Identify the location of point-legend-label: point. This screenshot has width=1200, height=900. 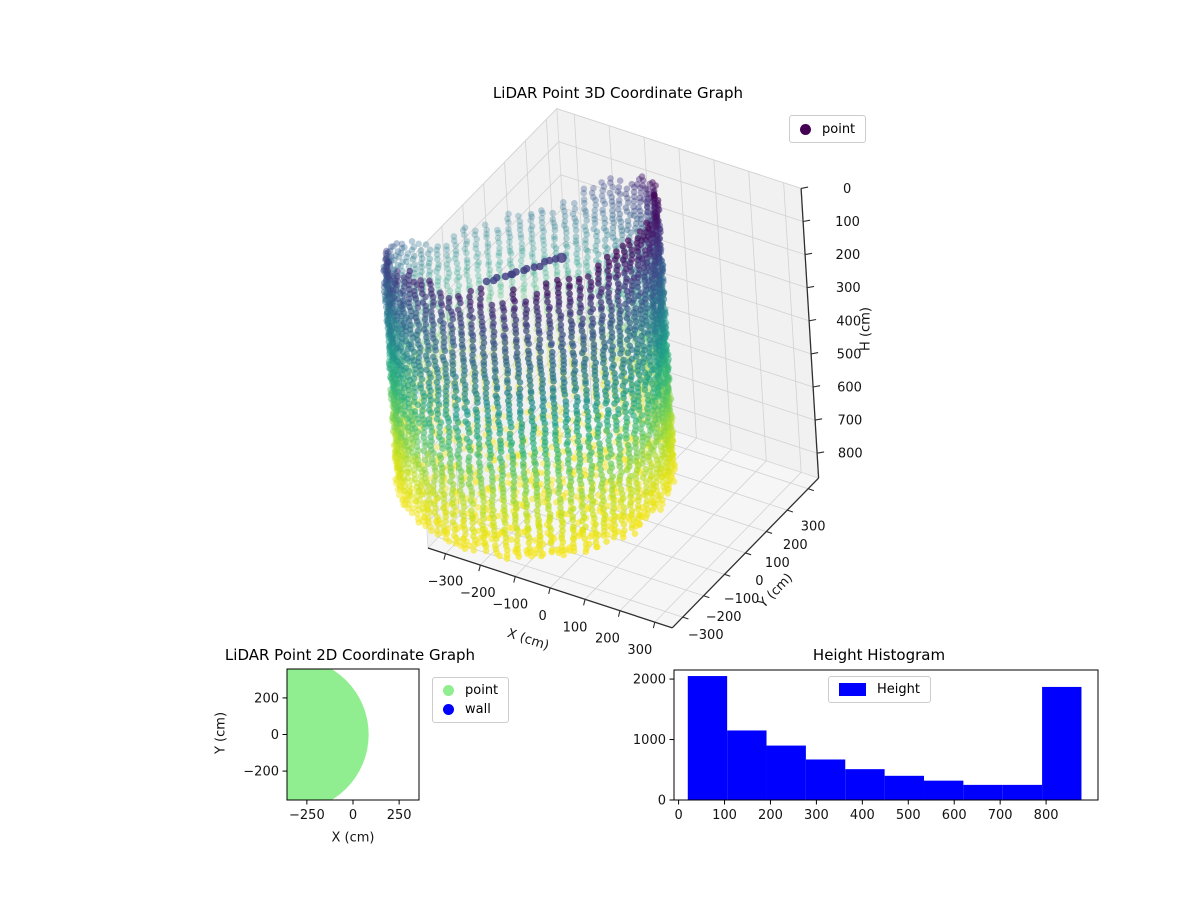
(839, 129).